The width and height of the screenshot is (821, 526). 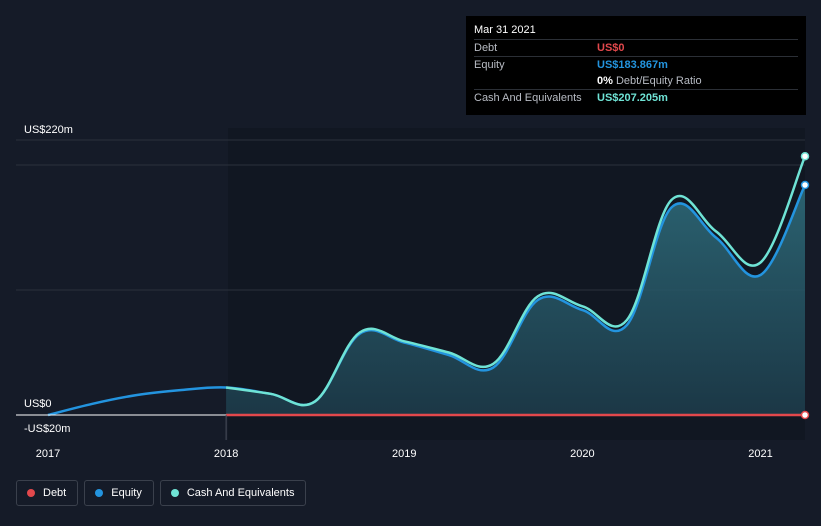 I want to click on tooltip-equity-label: Equity, so click(x=489, y=65).